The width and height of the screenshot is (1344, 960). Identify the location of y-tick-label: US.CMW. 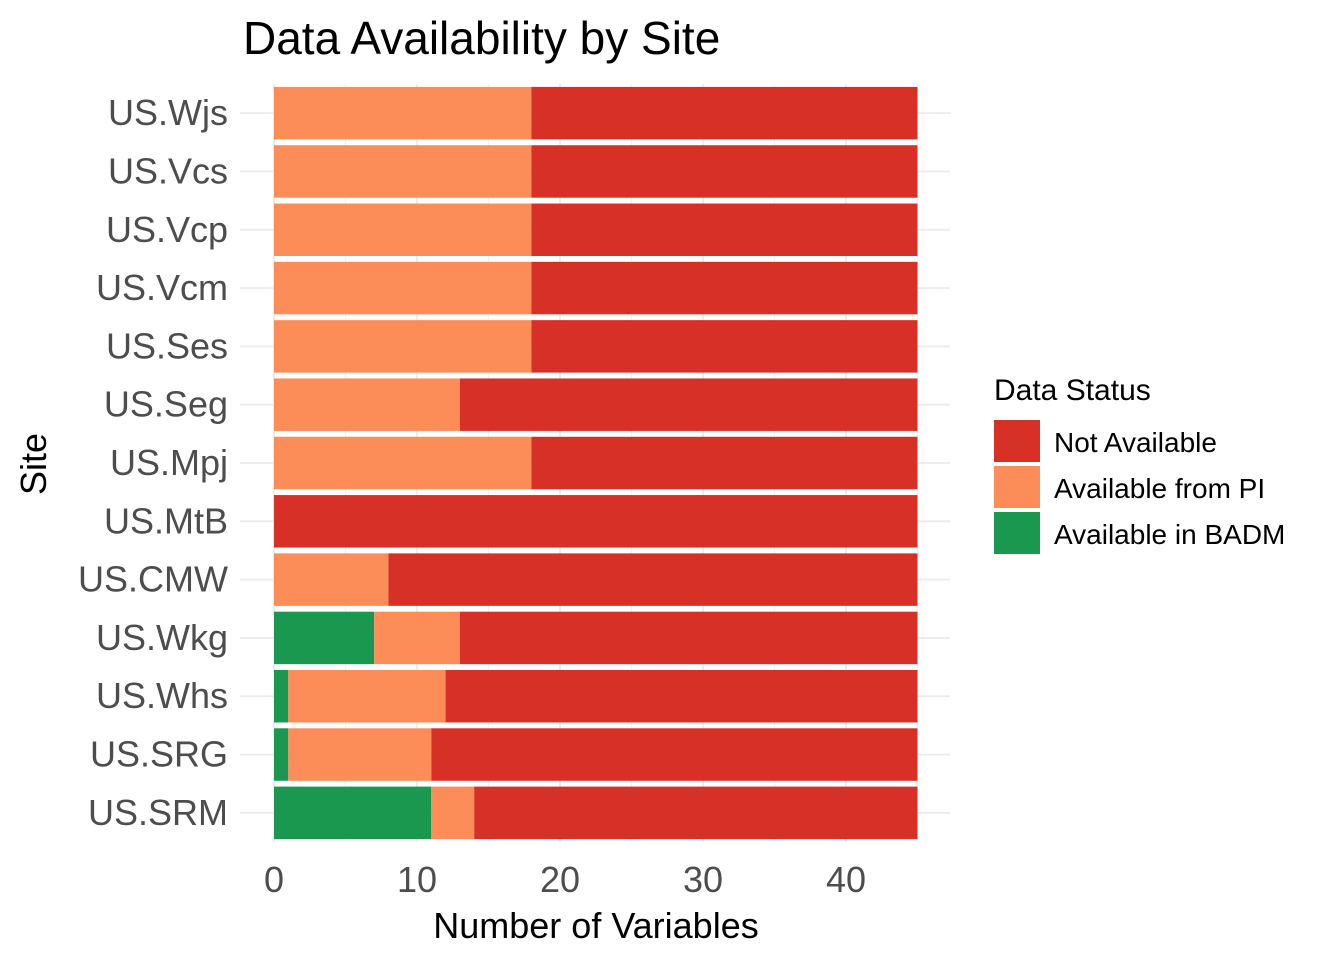
(153, 579).